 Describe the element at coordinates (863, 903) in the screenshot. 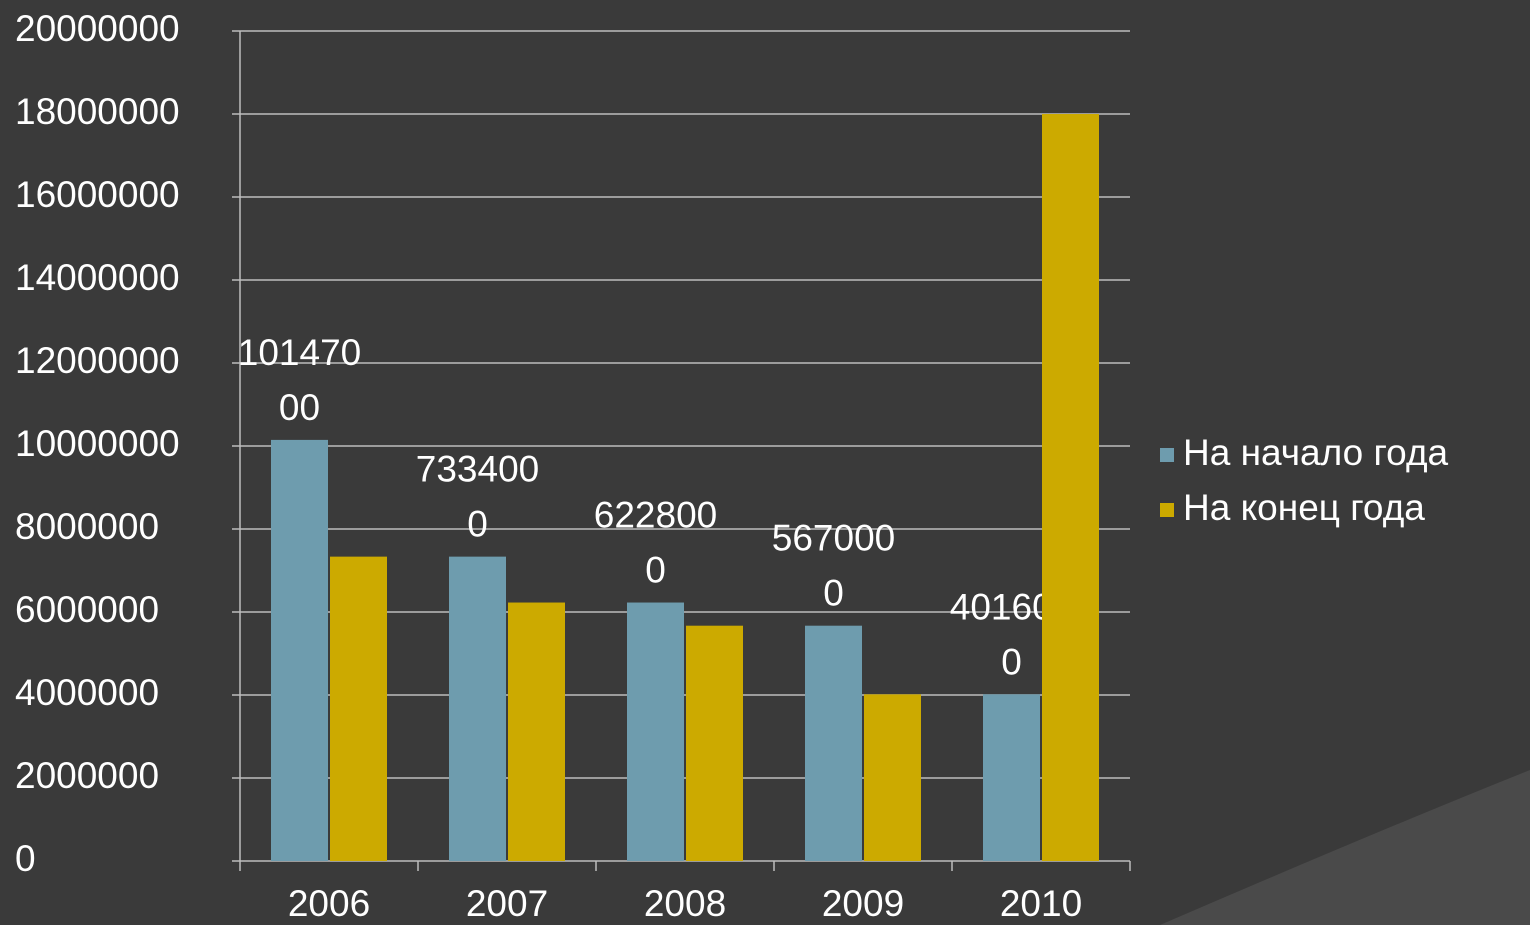

I see `x-tick-label: 2009` at that location.